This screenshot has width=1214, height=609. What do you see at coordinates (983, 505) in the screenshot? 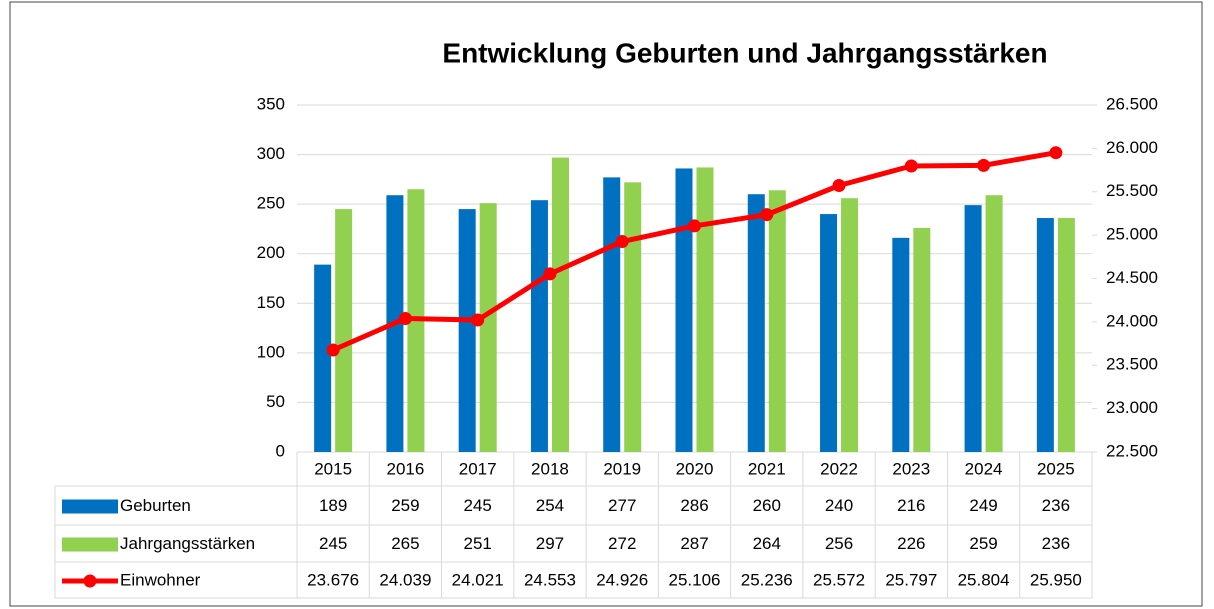
I see `table-value: 249` at bounding box center [983, 505].